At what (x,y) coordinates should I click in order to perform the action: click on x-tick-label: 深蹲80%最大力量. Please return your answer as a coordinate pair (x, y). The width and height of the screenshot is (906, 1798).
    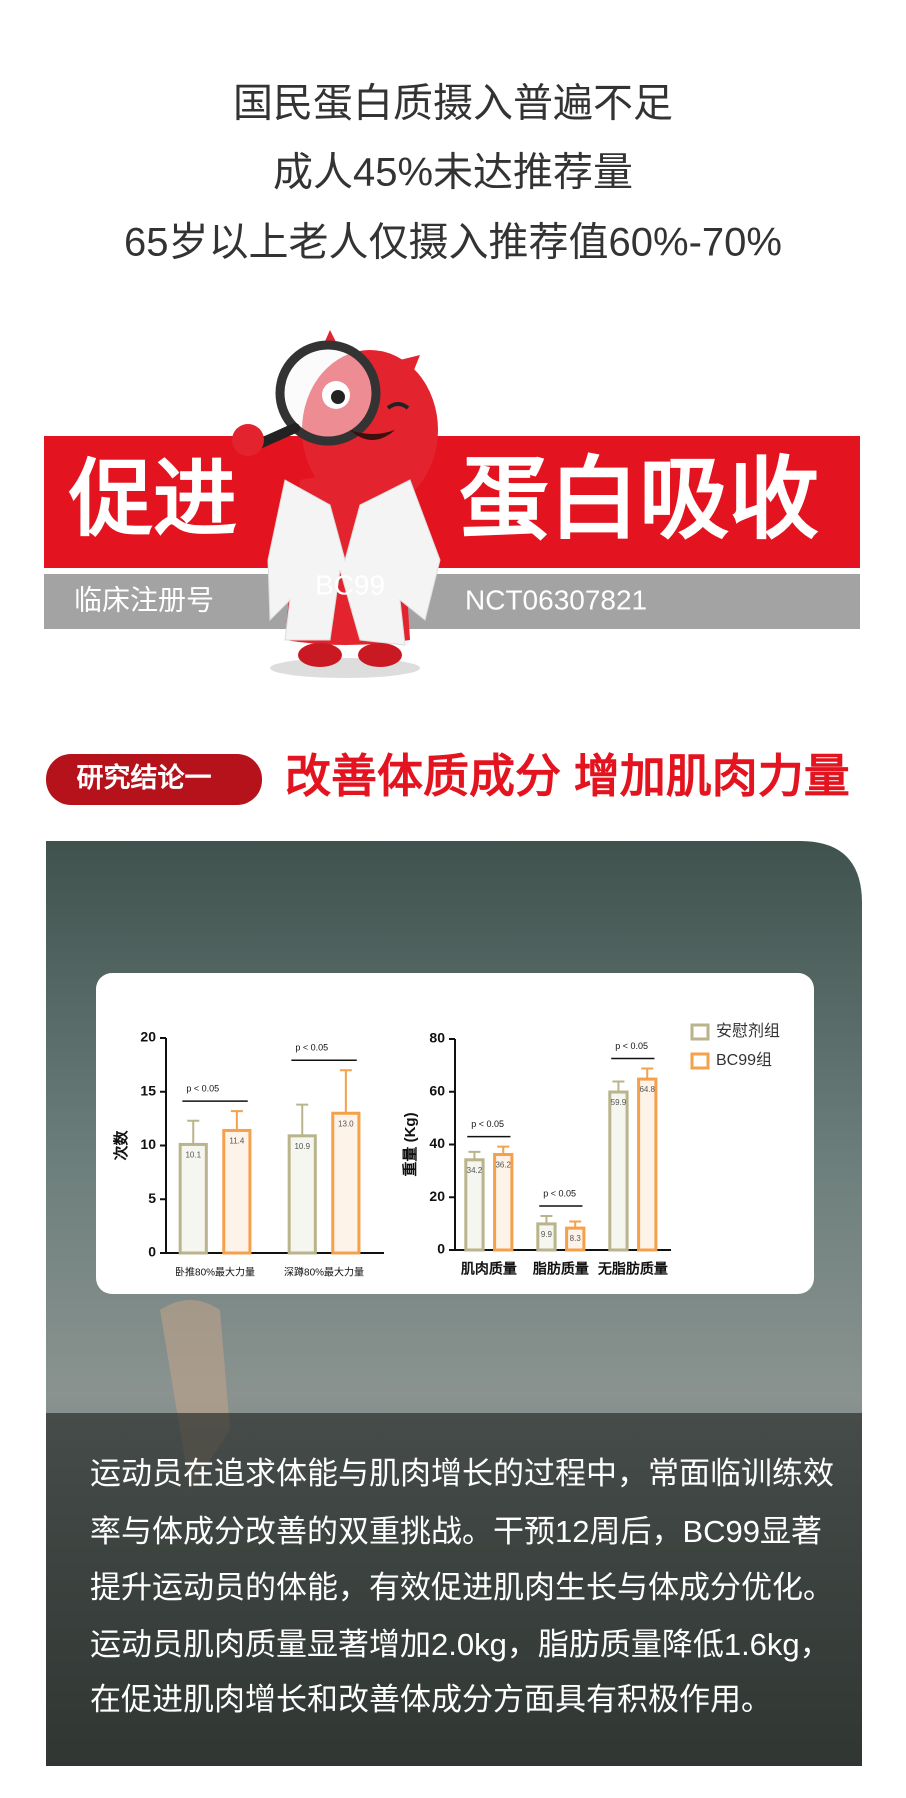
    Looking at the image, I should click on (324, 1272).